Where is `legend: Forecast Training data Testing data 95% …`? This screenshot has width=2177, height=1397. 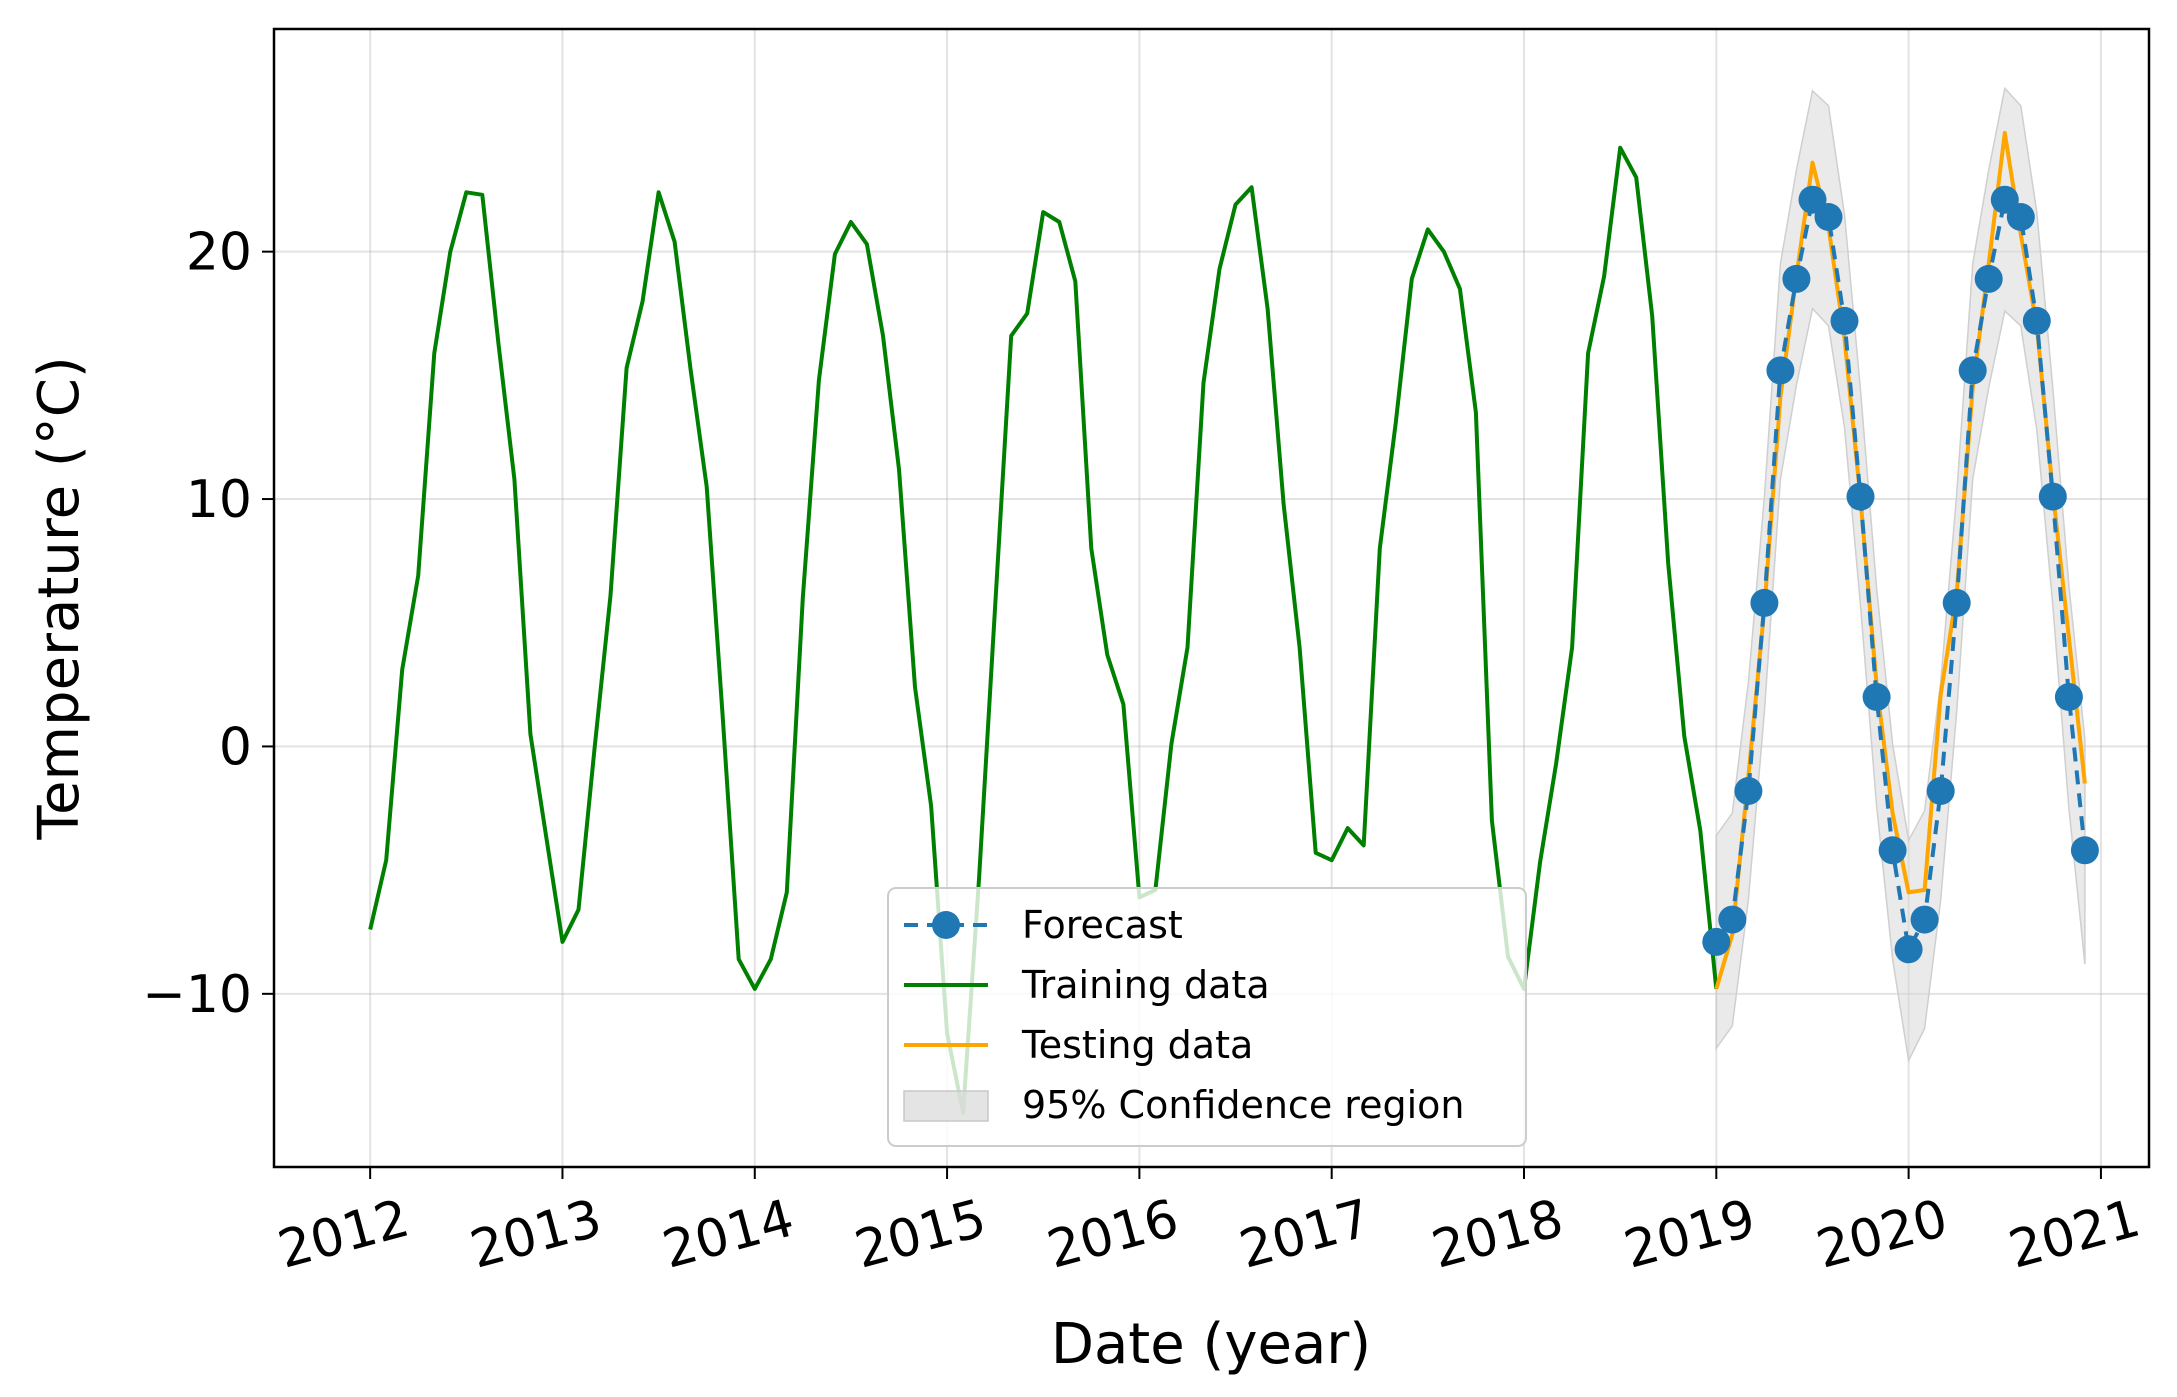 legend: Forecast Training data Testing data 95% … is located at coordinates (1207, 1017).